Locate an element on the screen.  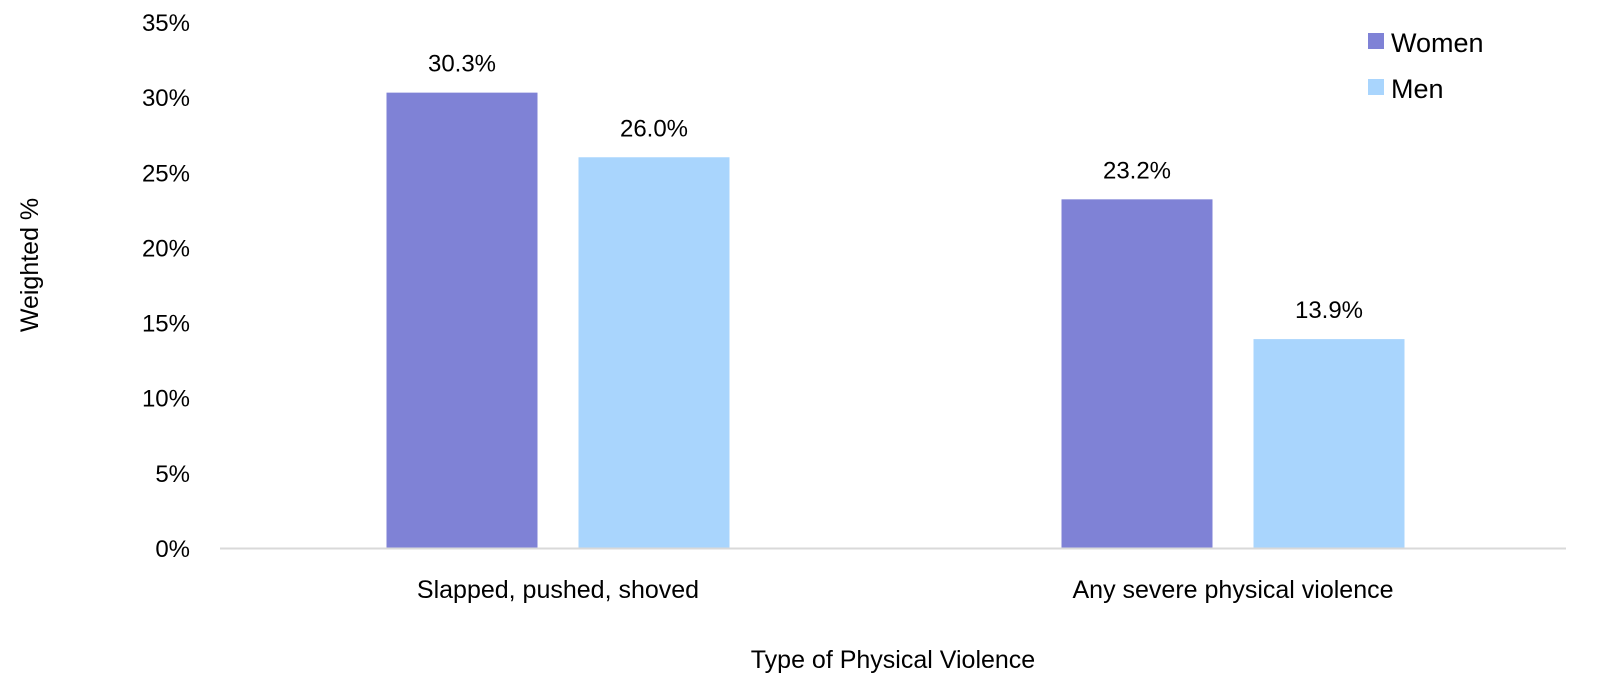
y-axis-ticks: 0% 5% 10% 15% 20% 25% 30% 35% is located at coordinates (166, 286).